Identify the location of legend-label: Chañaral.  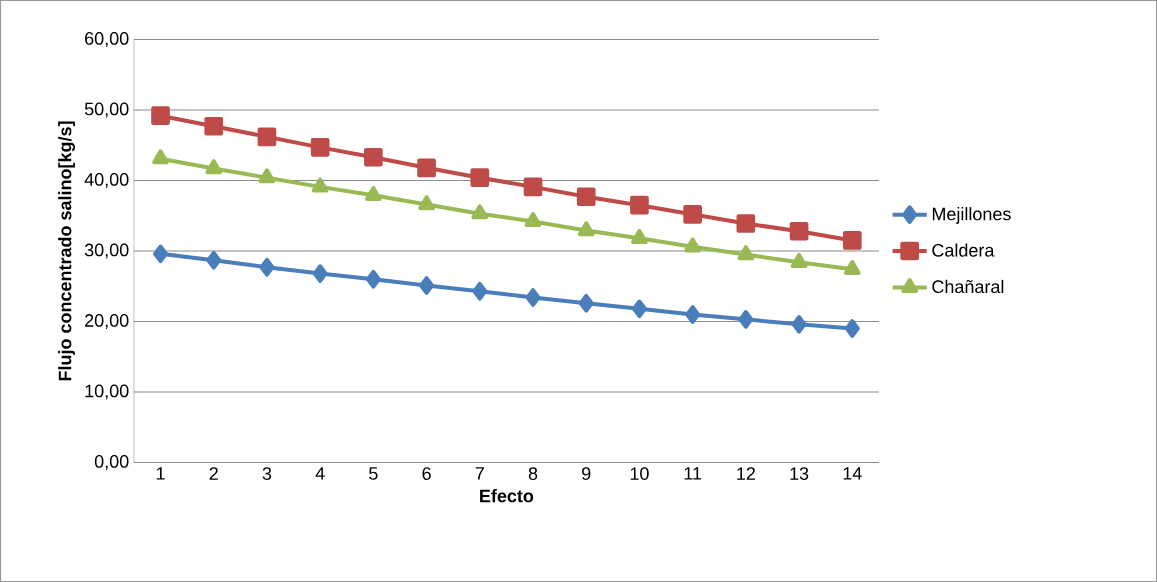
(968, 286).